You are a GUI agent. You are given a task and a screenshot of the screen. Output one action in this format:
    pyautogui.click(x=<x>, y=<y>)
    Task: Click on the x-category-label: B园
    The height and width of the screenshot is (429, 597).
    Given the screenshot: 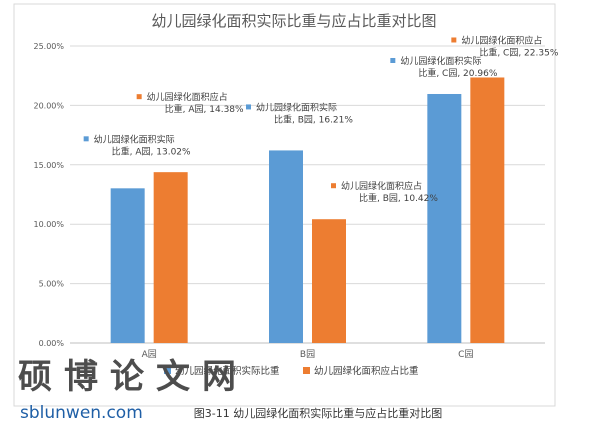 What is the action you would take?
    pyautogui.click(x=307, y=354)
    